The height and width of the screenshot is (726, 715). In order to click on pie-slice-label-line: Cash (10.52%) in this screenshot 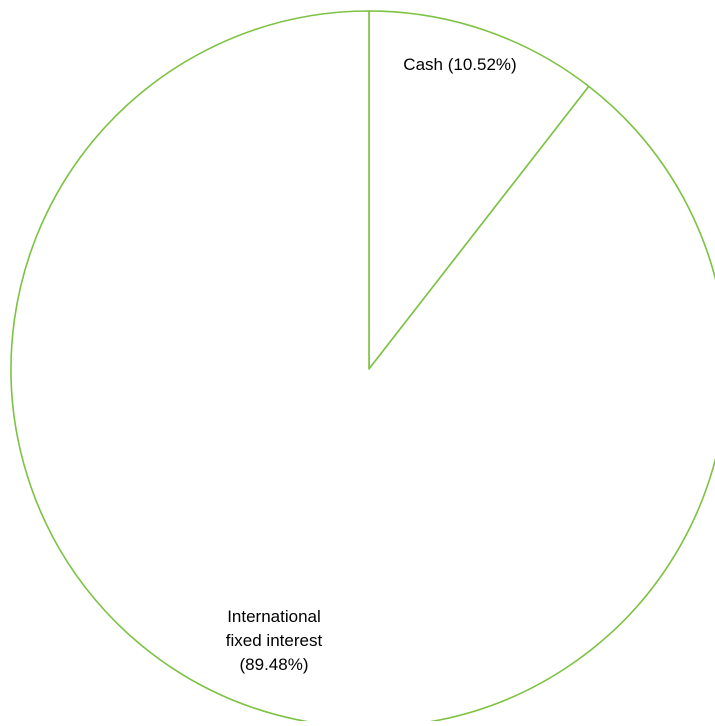, I will do `click(459, 64)`.